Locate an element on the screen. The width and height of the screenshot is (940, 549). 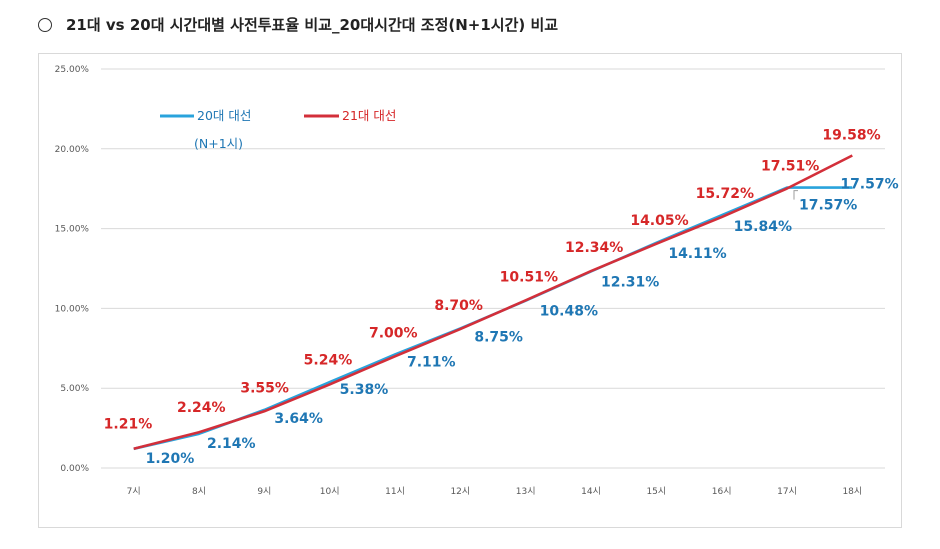
y-tick-label: 20.00% is located at coordinates (72, 150).